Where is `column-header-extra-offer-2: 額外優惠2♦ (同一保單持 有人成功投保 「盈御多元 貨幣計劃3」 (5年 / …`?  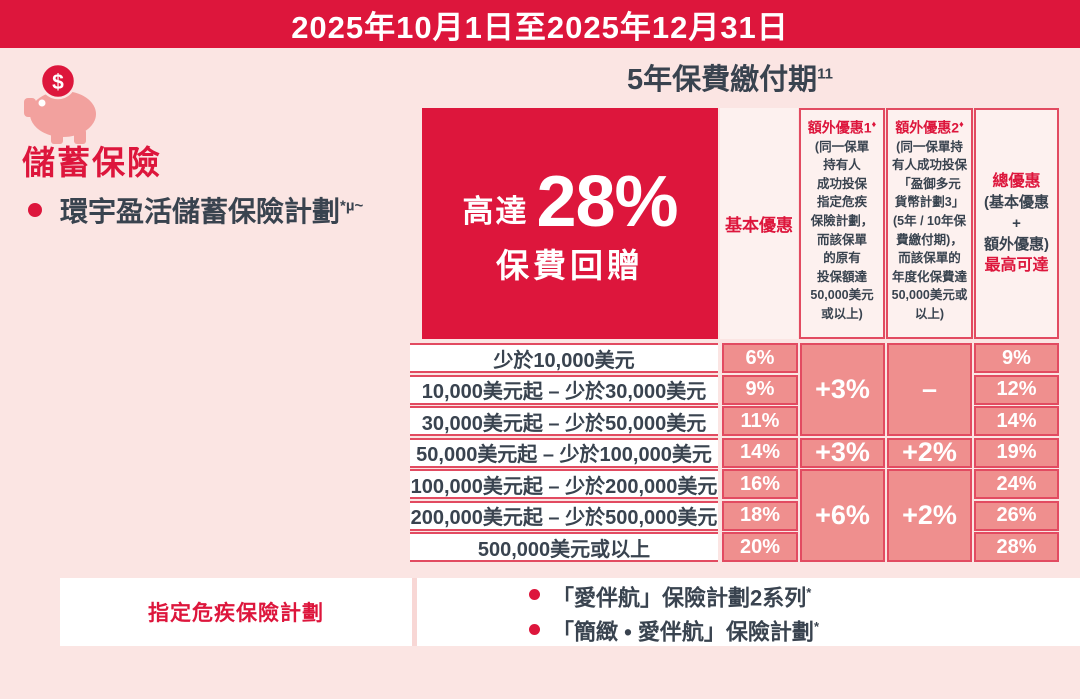 column-header-extra-offer-2: 額外優惠2♦ (同一保單持 有人成功投保 「盈御多元 貨幣計劃3」 (5年 / … is located at coordinates (929, 223).